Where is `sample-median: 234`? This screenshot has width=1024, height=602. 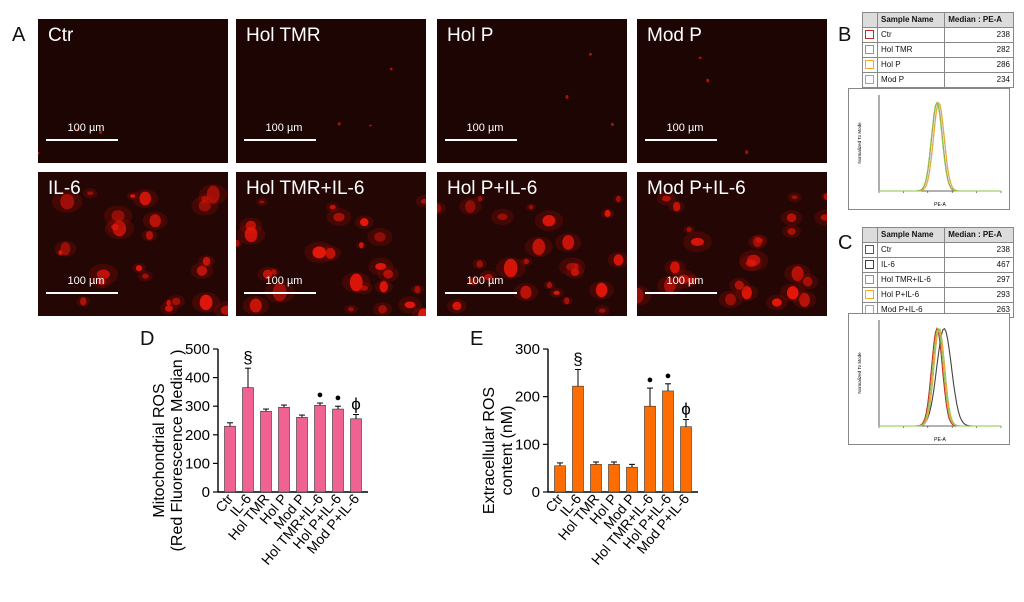
sample-median: 234 is located at coordinates (979, 80).